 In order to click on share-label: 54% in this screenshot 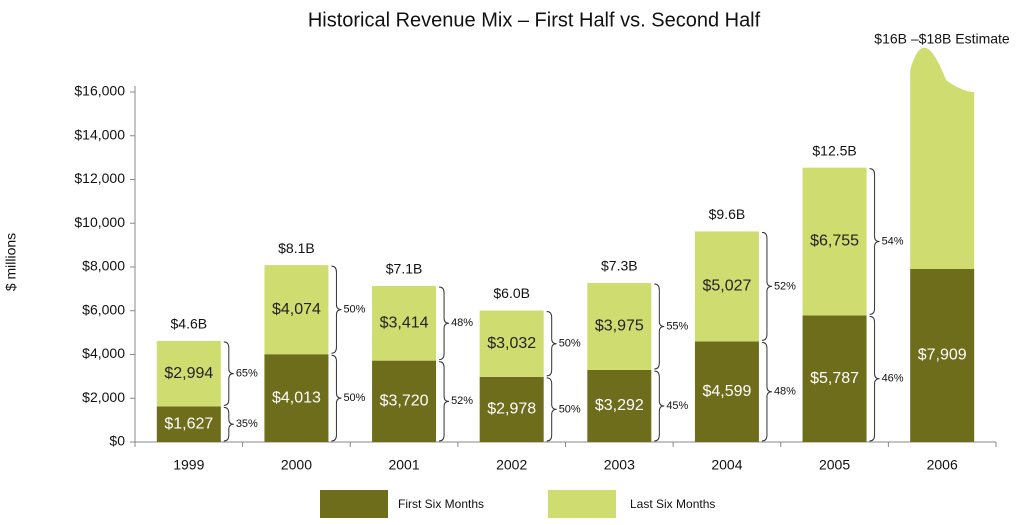, I will do `click(893, 241)`.